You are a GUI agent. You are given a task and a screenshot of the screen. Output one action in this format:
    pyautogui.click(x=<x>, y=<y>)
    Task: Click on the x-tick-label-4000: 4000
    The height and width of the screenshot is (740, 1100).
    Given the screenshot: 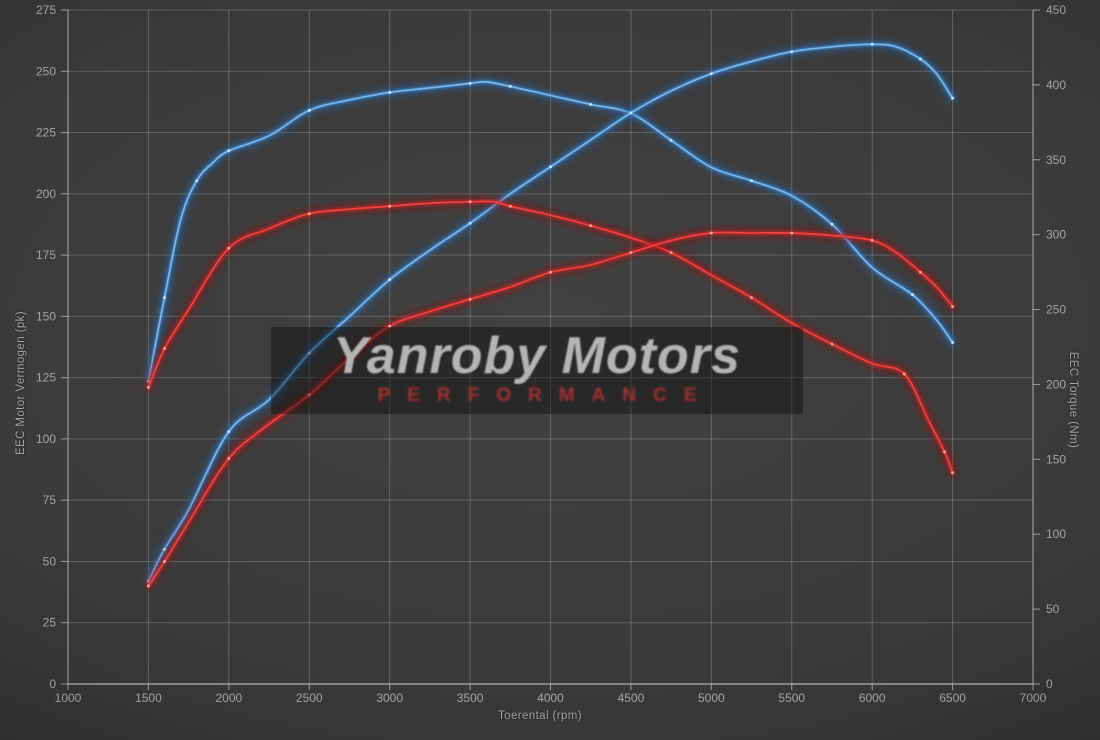 What is the action you would take?
    pyautogui.click(x=550, y=698)
    